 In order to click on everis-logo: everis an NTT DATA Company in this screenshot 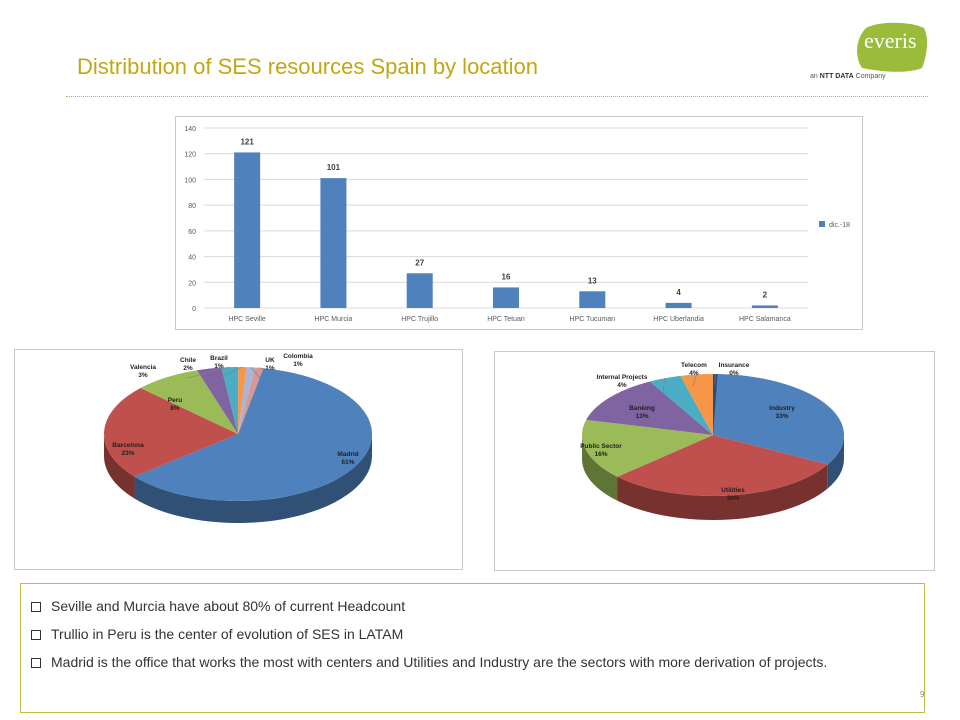, I will do `click(865, 53)`.